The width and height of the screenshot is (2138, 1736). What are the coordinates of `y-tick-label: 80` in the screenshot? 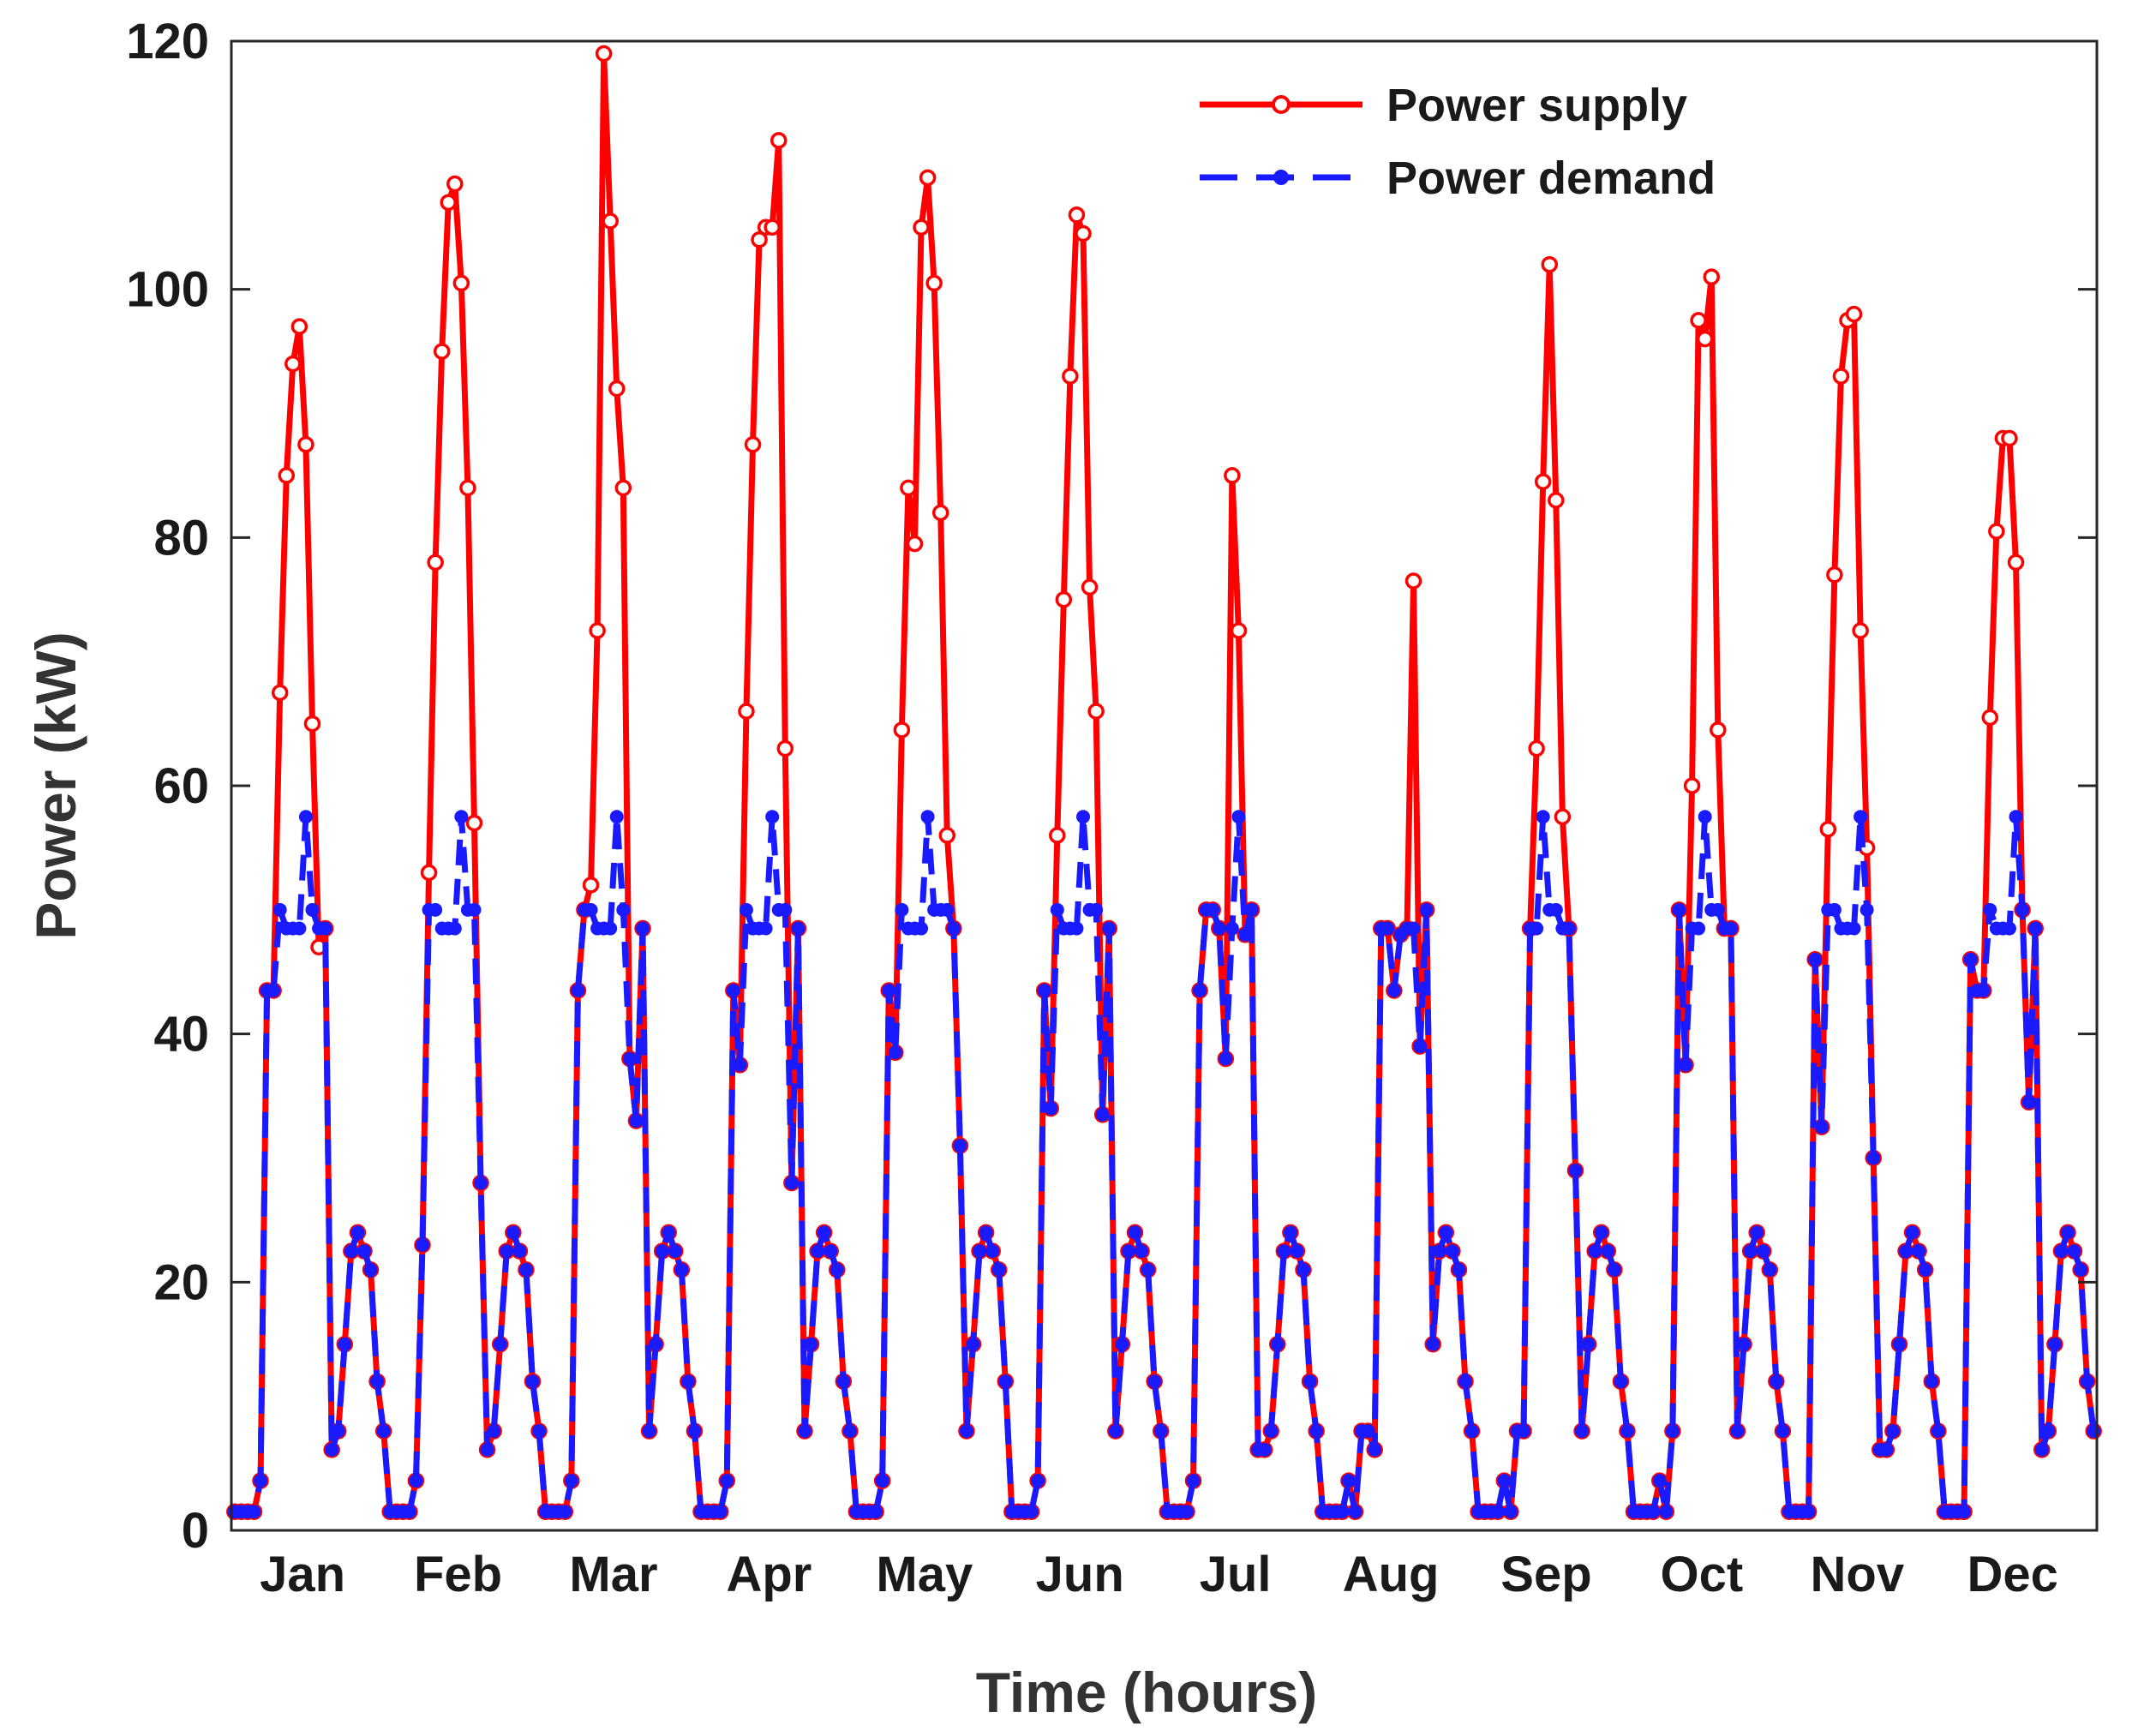 It's located at (181, 538).